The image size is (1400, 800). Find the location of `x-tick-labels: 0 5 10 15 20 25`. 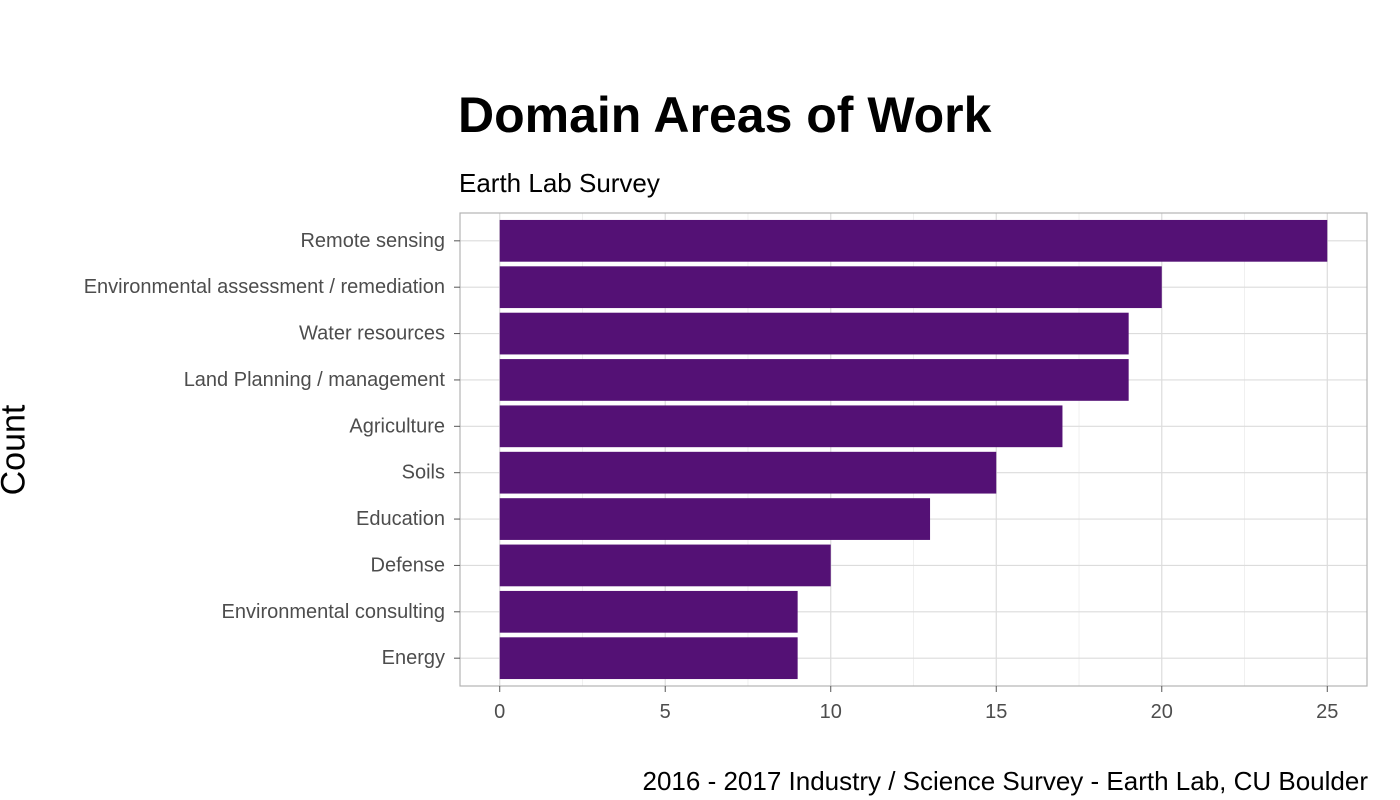

x-tick-labels: 0 5 10 15 20 25 is located at coordinates (916, 704).